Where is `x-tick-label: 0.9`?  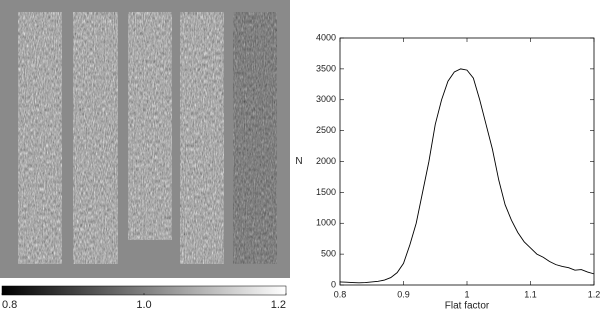
x-tick-label: 0.9 is located at coordinates (403, 294).